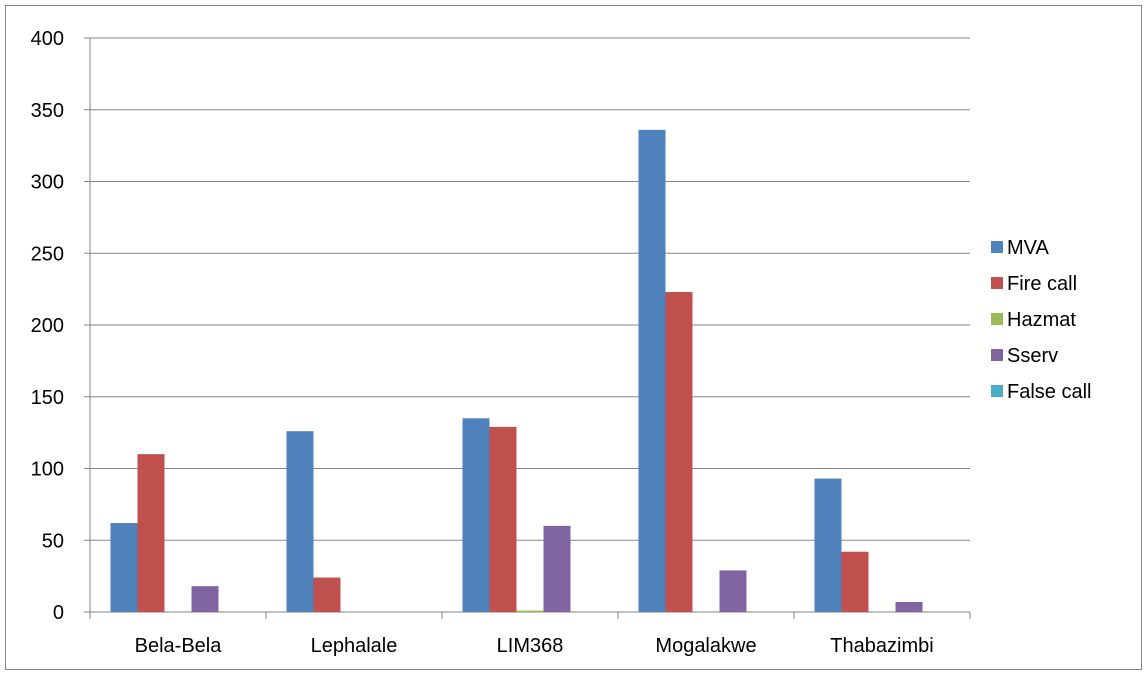 This screenshot has height=675, width=1147. Describe the element at coordinates (53, 541) in the screenshot. I see `y-tick-label: 50` at that location.